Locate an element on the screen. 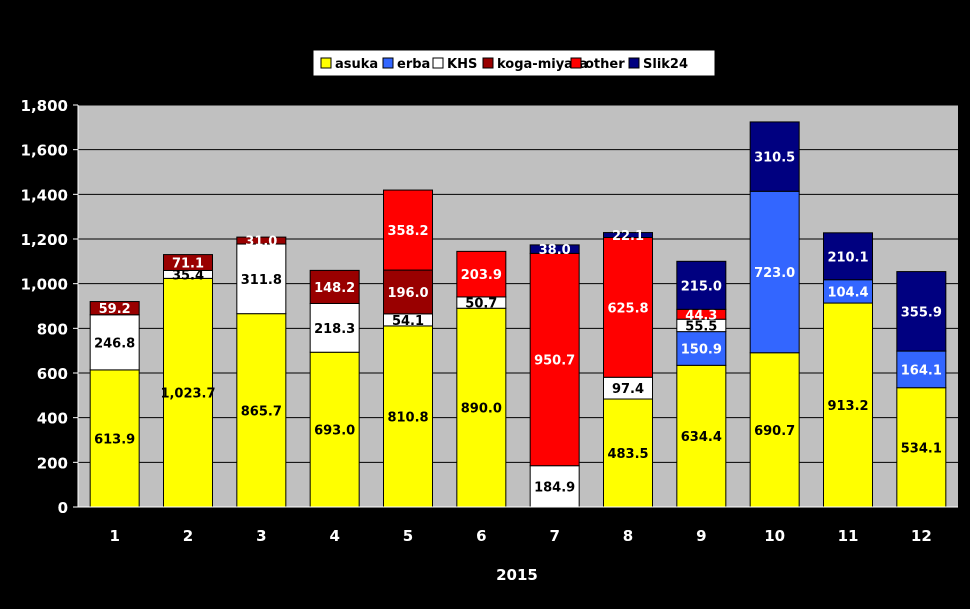 The width and height of the screenshot is (970, 609). data-label: 218.3 is located at coordinates (334, 329).